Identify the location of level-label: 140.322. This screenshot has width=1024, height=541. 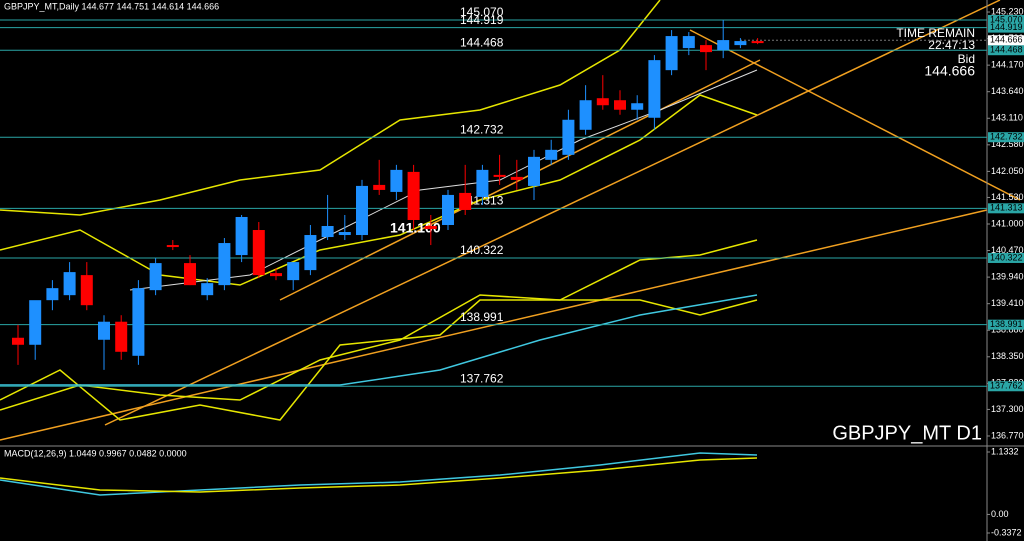
(482, 250).